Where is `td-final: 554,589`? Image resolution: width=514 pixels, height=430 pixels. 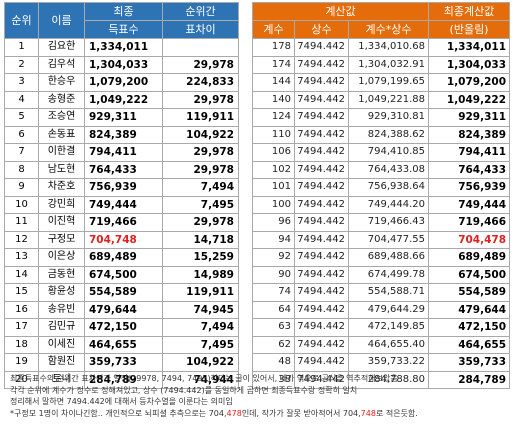 td-final: 554,589 is located at coordinates (123, 292).